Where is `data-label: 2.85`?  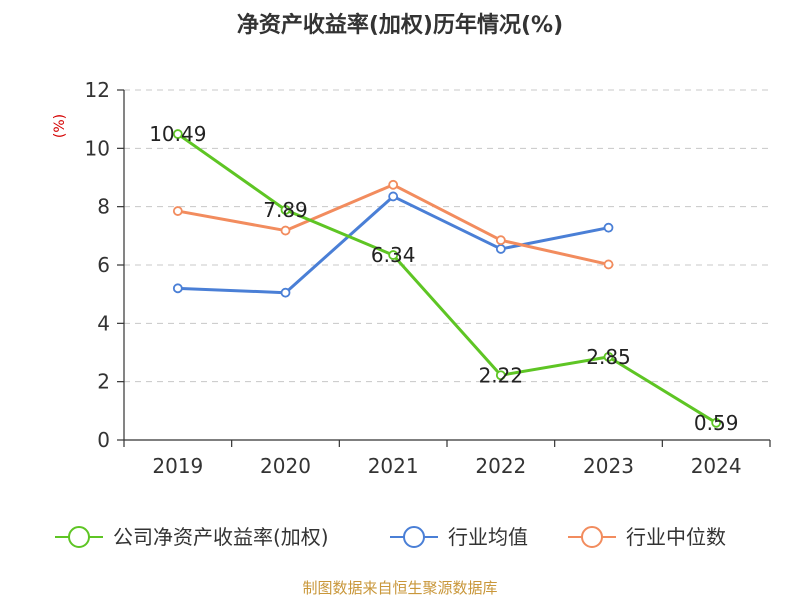 data-label: 2.85 is located at coordinates (608, 357).